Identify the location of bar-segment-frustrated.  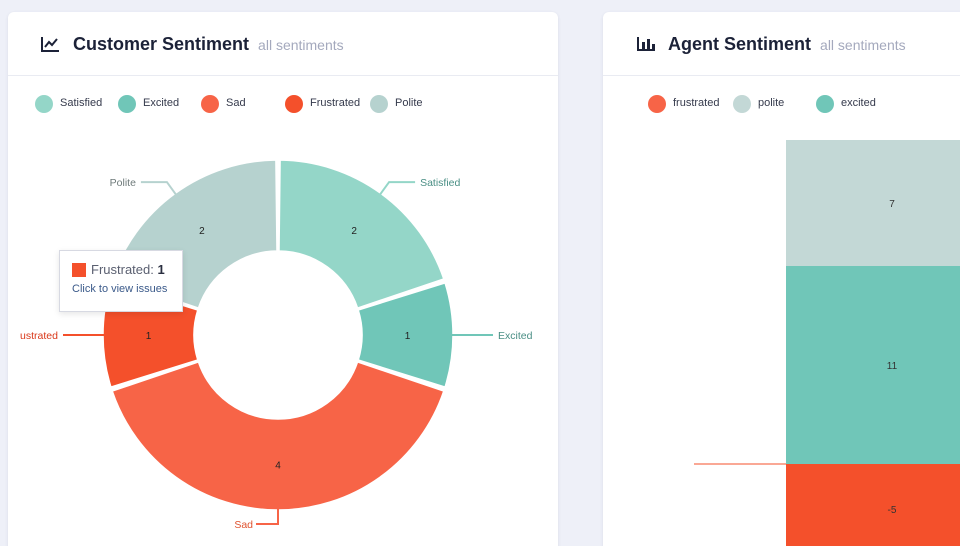
(873, 505).